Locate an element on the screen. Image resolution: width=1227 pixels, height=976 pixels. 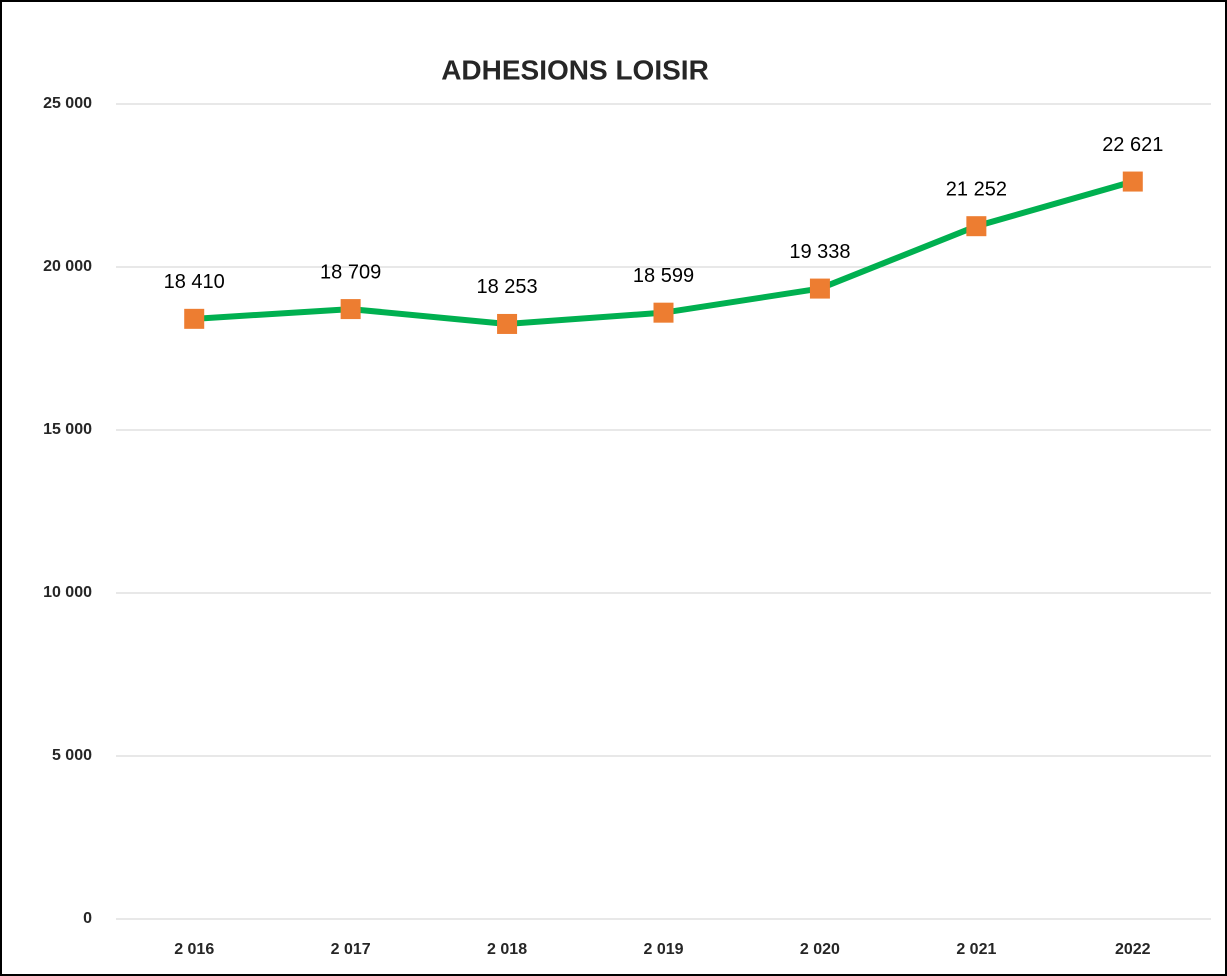
data-label: 22 621 is located at coordinates (1132, 145).